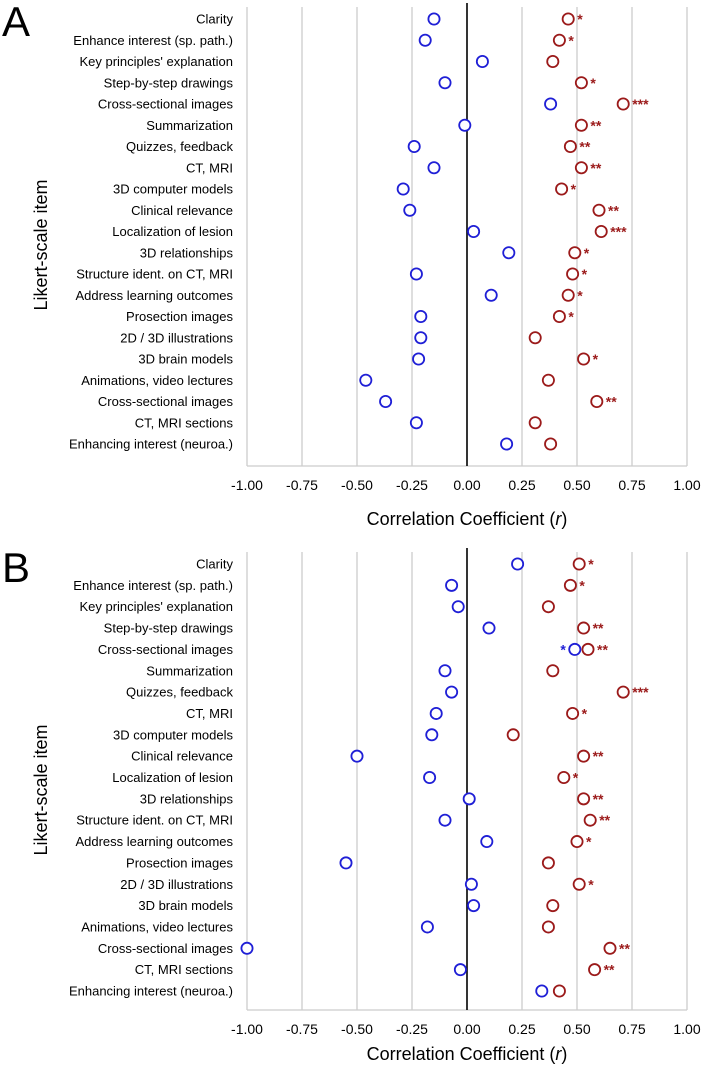 Image resolution: width=708 pixels, height=1067 pixels. What do you see at coordinates (521, 485) in the screenshot?
I see `x-tick-label: 0.25` at bounding box center [521, 485].